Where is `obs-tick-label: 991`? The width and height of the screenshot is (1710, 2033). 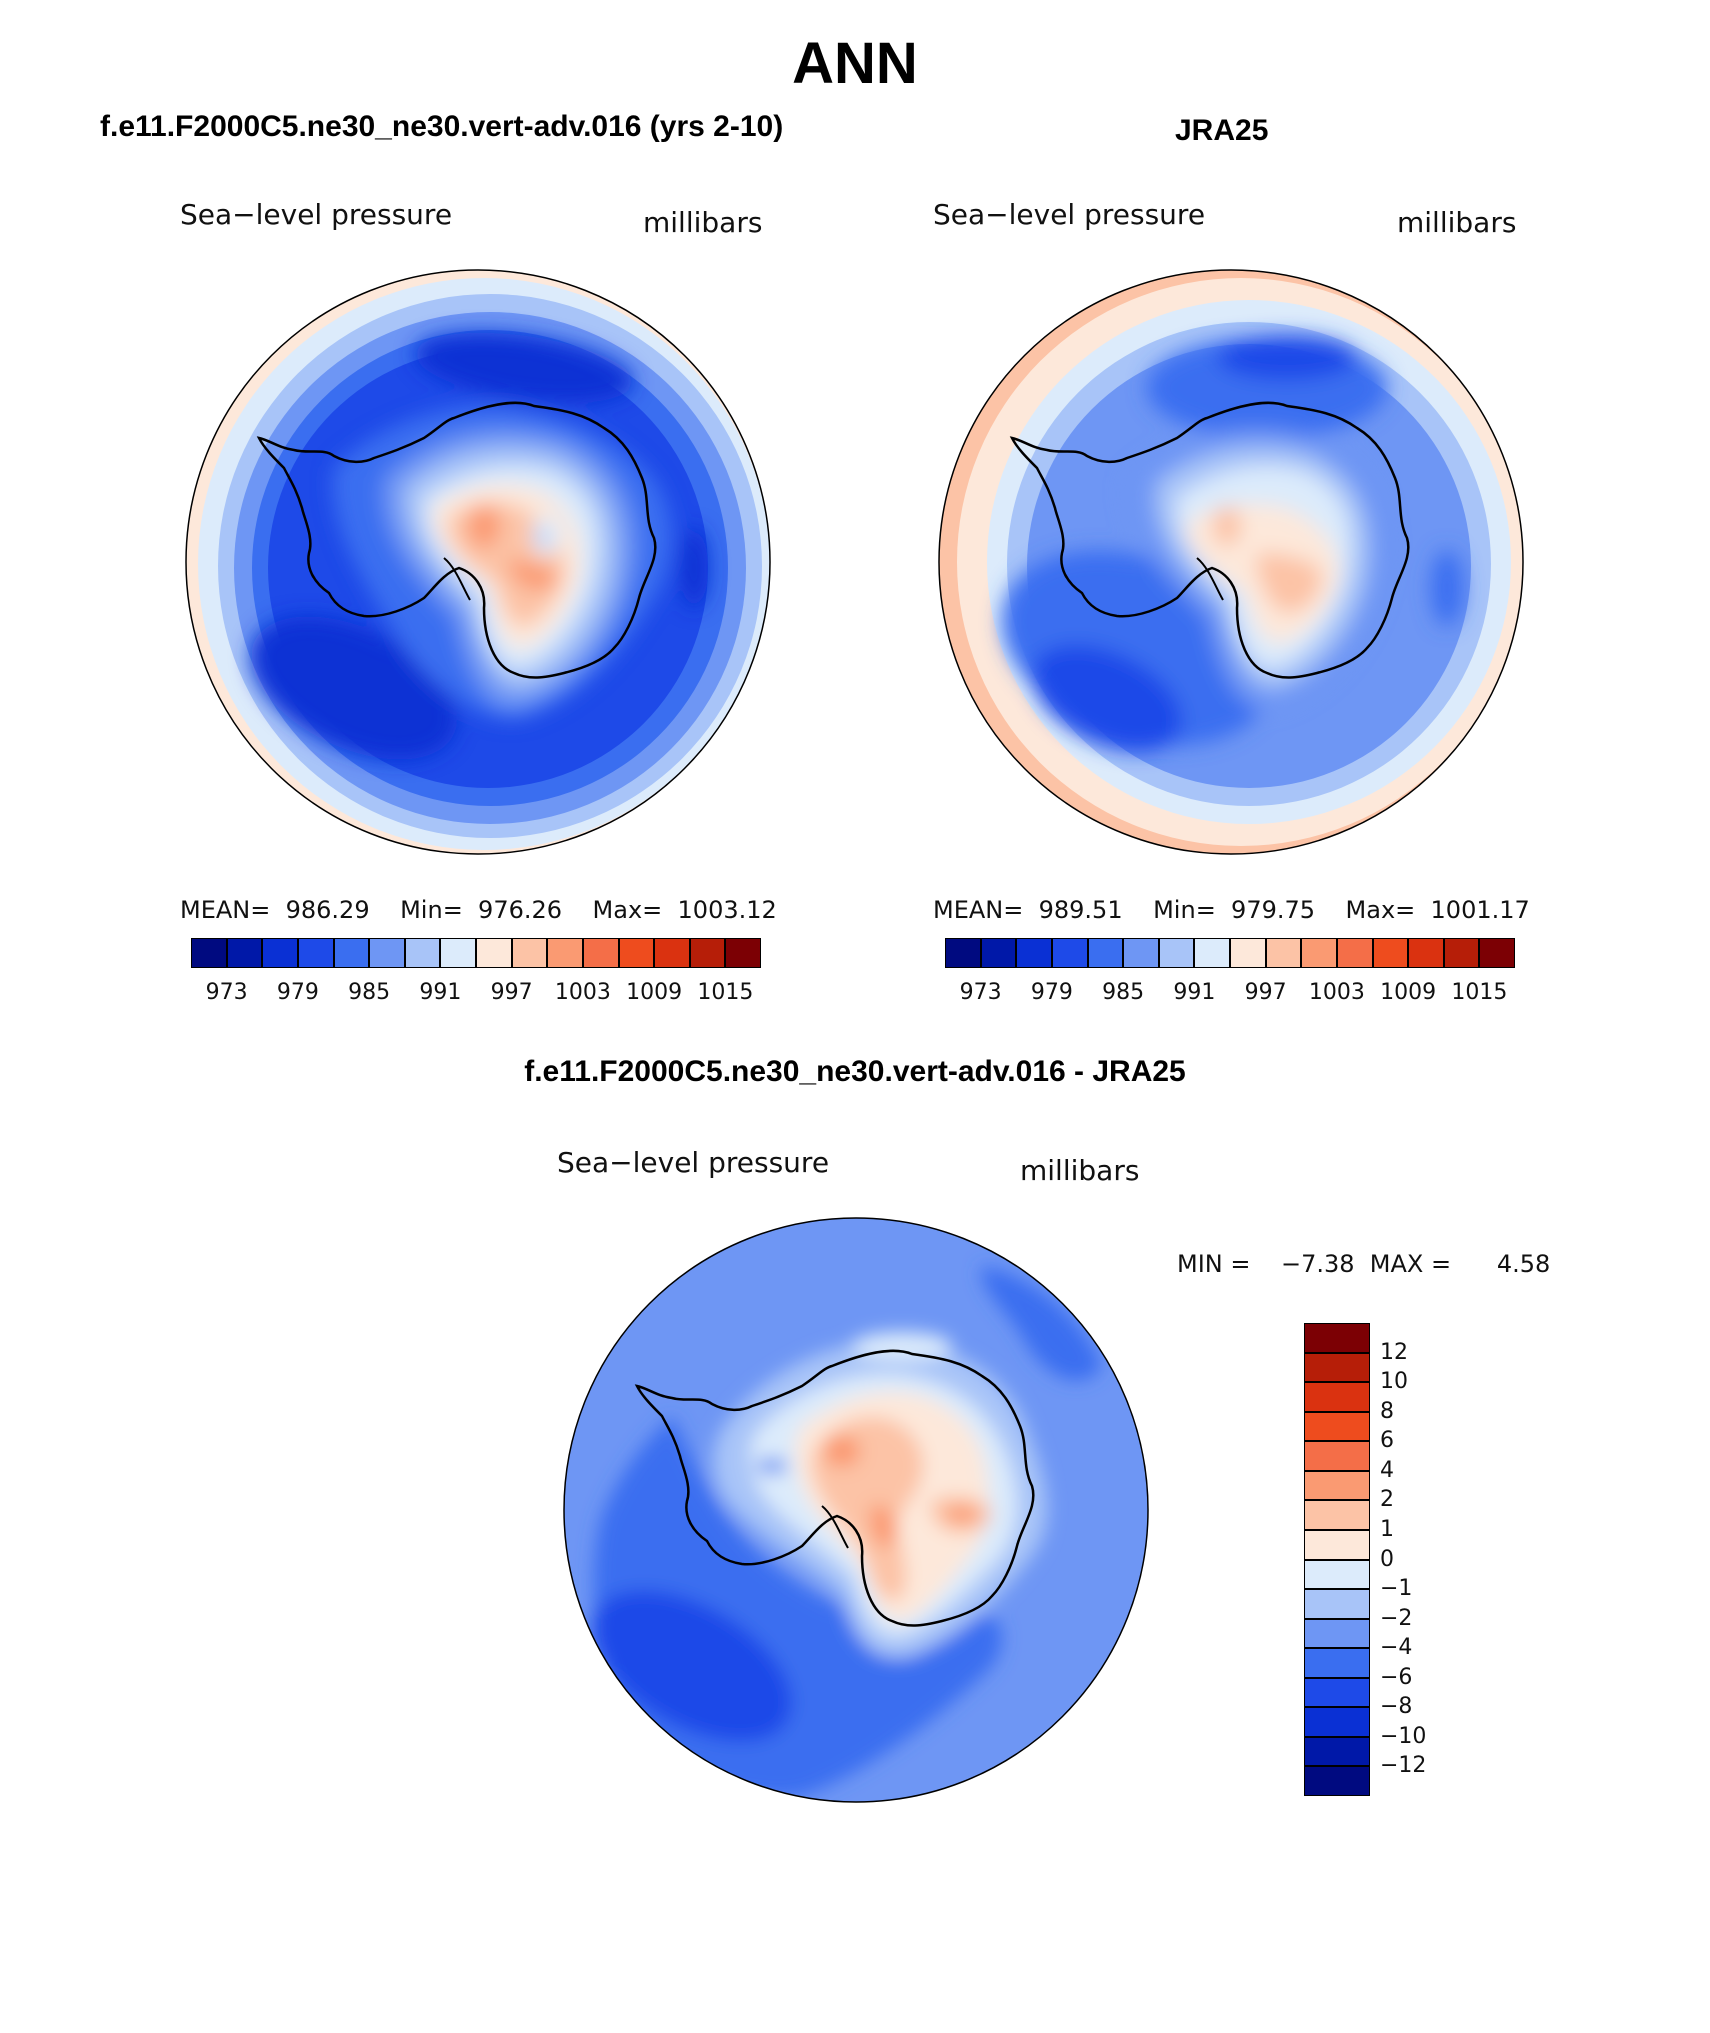 obs-tick-label: 991 is located at coordinates (1194, 992).